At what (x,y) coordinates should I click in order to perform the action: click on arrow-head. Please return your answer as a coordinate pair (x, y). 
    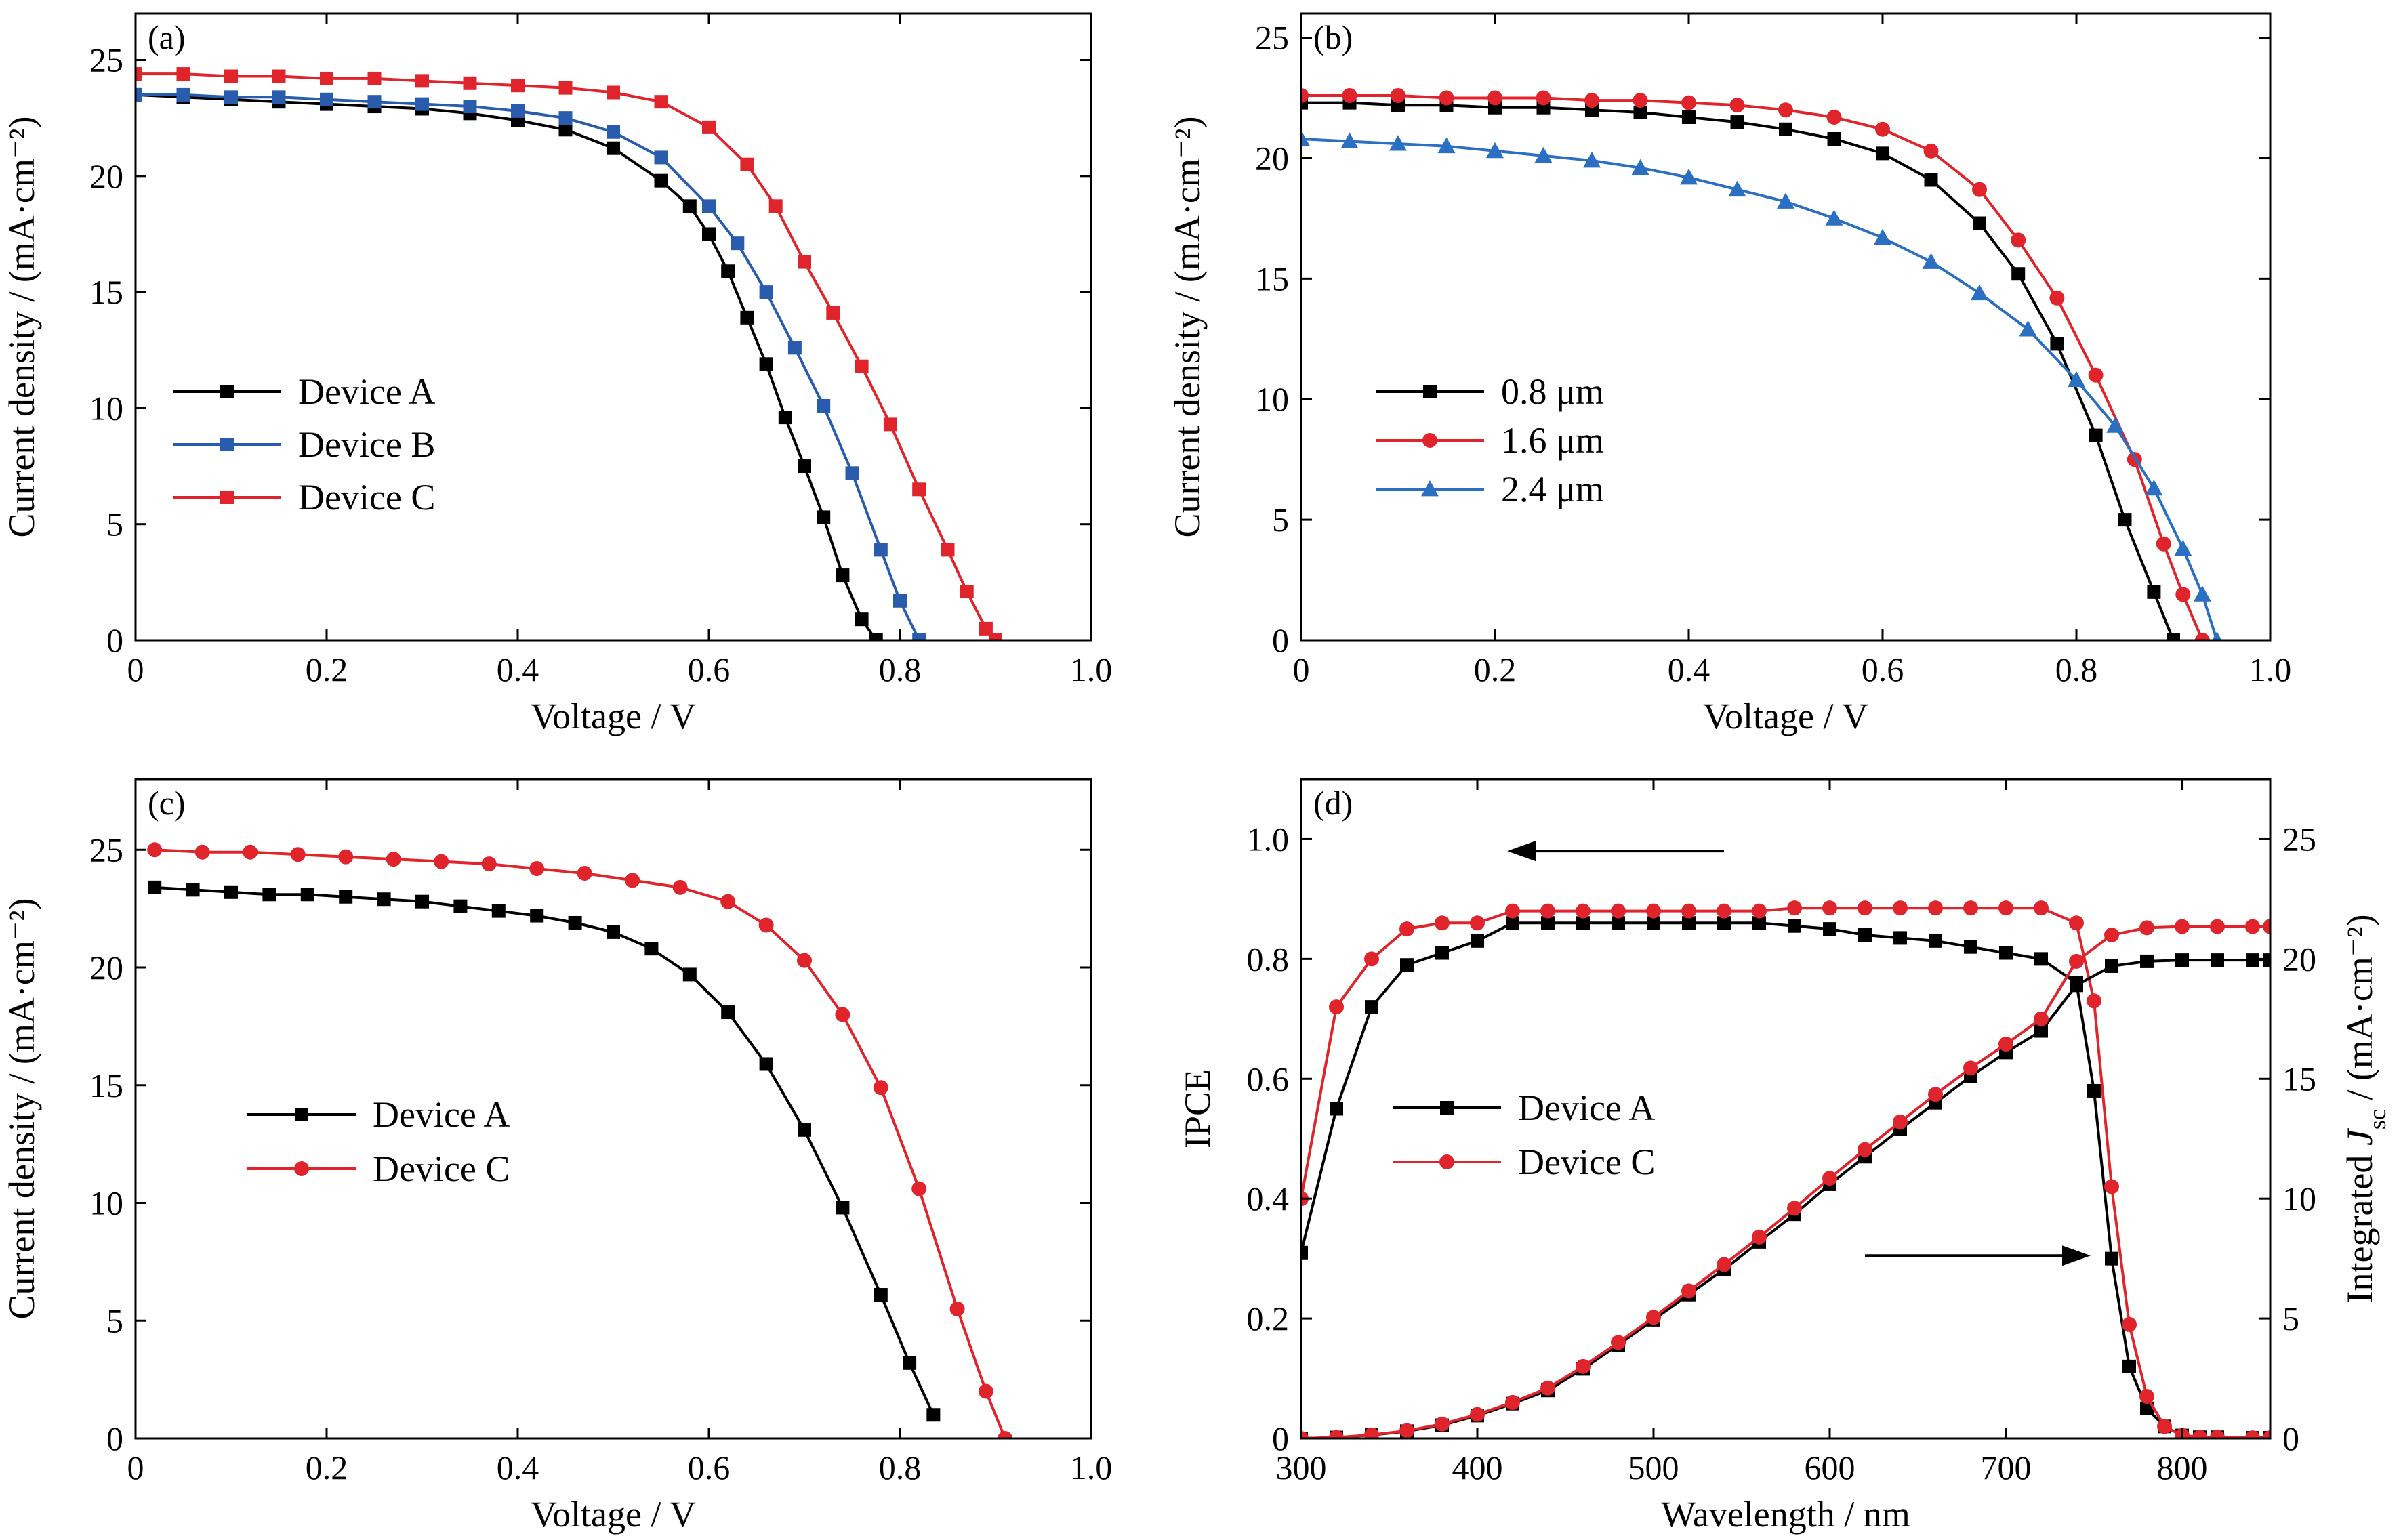
    Looking at the image, I should click on (2076, 1255).